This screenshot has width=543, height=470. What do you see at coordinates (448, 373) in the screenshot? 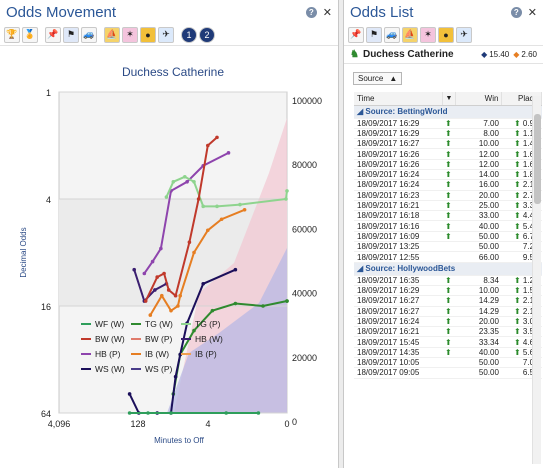
I see `table-row: 18/09/2017 09:05 50.00 6.50` at bounding box center [448, 373].